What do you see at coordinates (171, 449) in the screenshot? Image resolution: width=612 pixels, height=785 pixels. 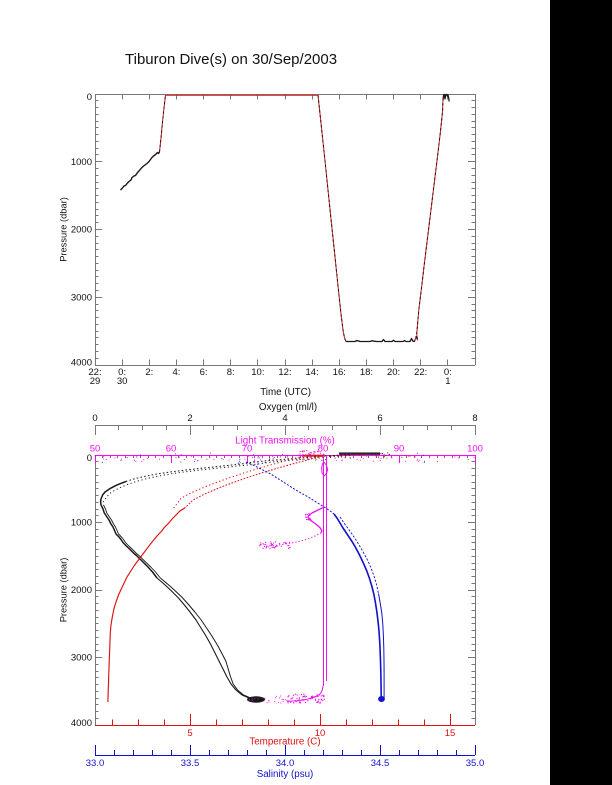 I see `svg-text: 60` at bounding box center [171, 449].